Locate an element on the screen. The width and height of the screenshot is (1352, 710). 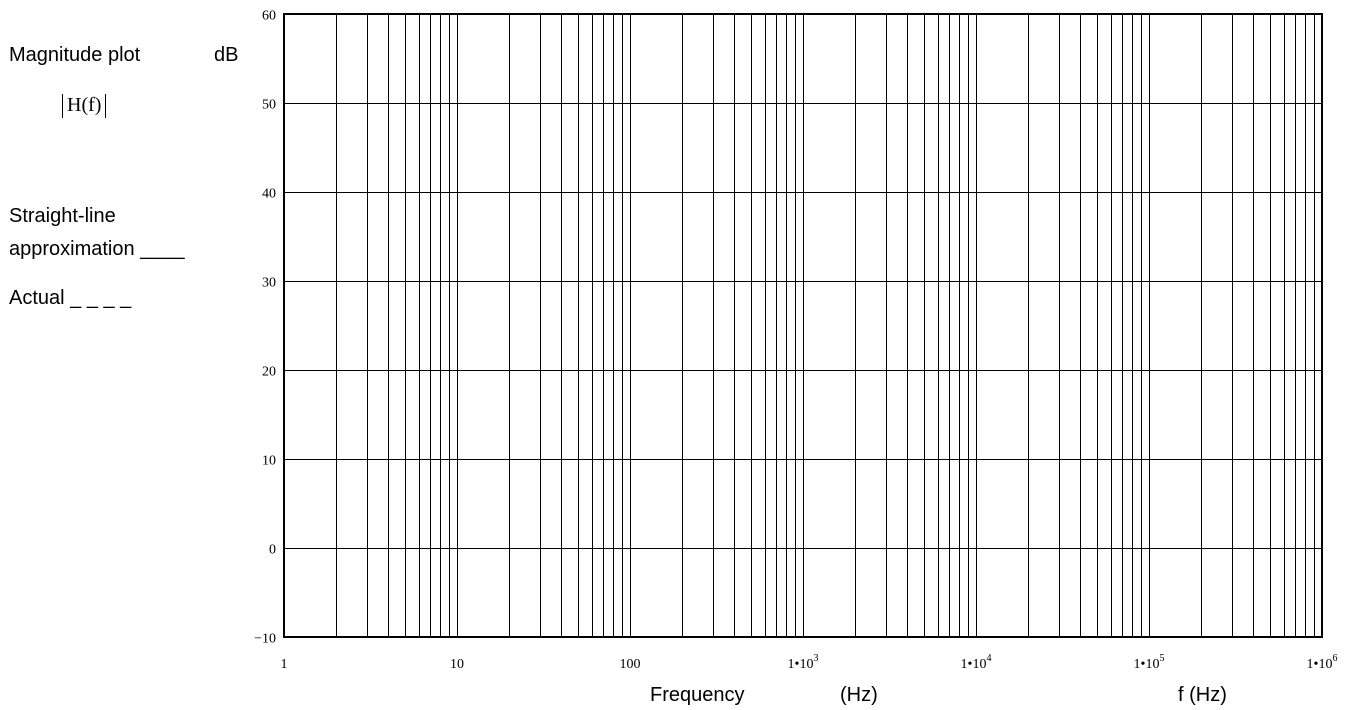
x-tick-label: 10 is located at coordinates (457, 664).